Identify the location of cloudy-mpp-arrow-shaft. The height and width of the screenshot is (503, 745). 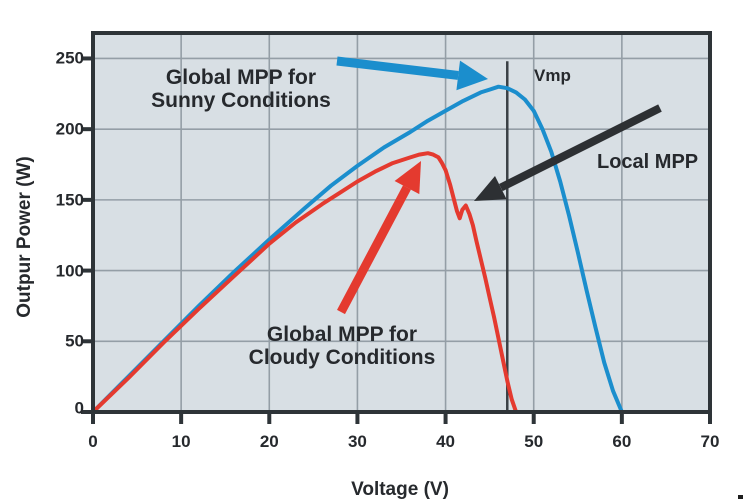
(374, 250).